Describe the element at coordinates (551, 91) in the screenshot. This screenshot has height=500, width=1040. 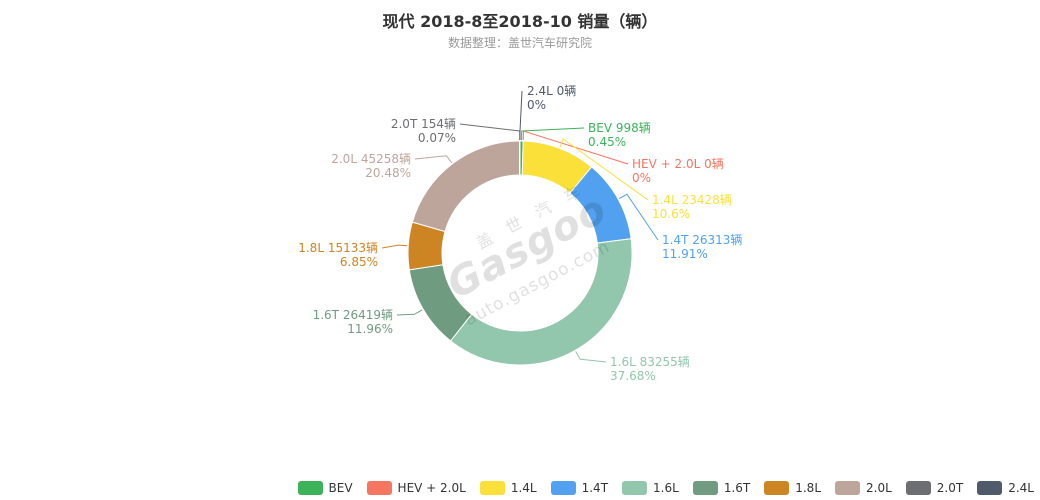
I see `data-label-2-4l: 2.4L 0辆` at that location.